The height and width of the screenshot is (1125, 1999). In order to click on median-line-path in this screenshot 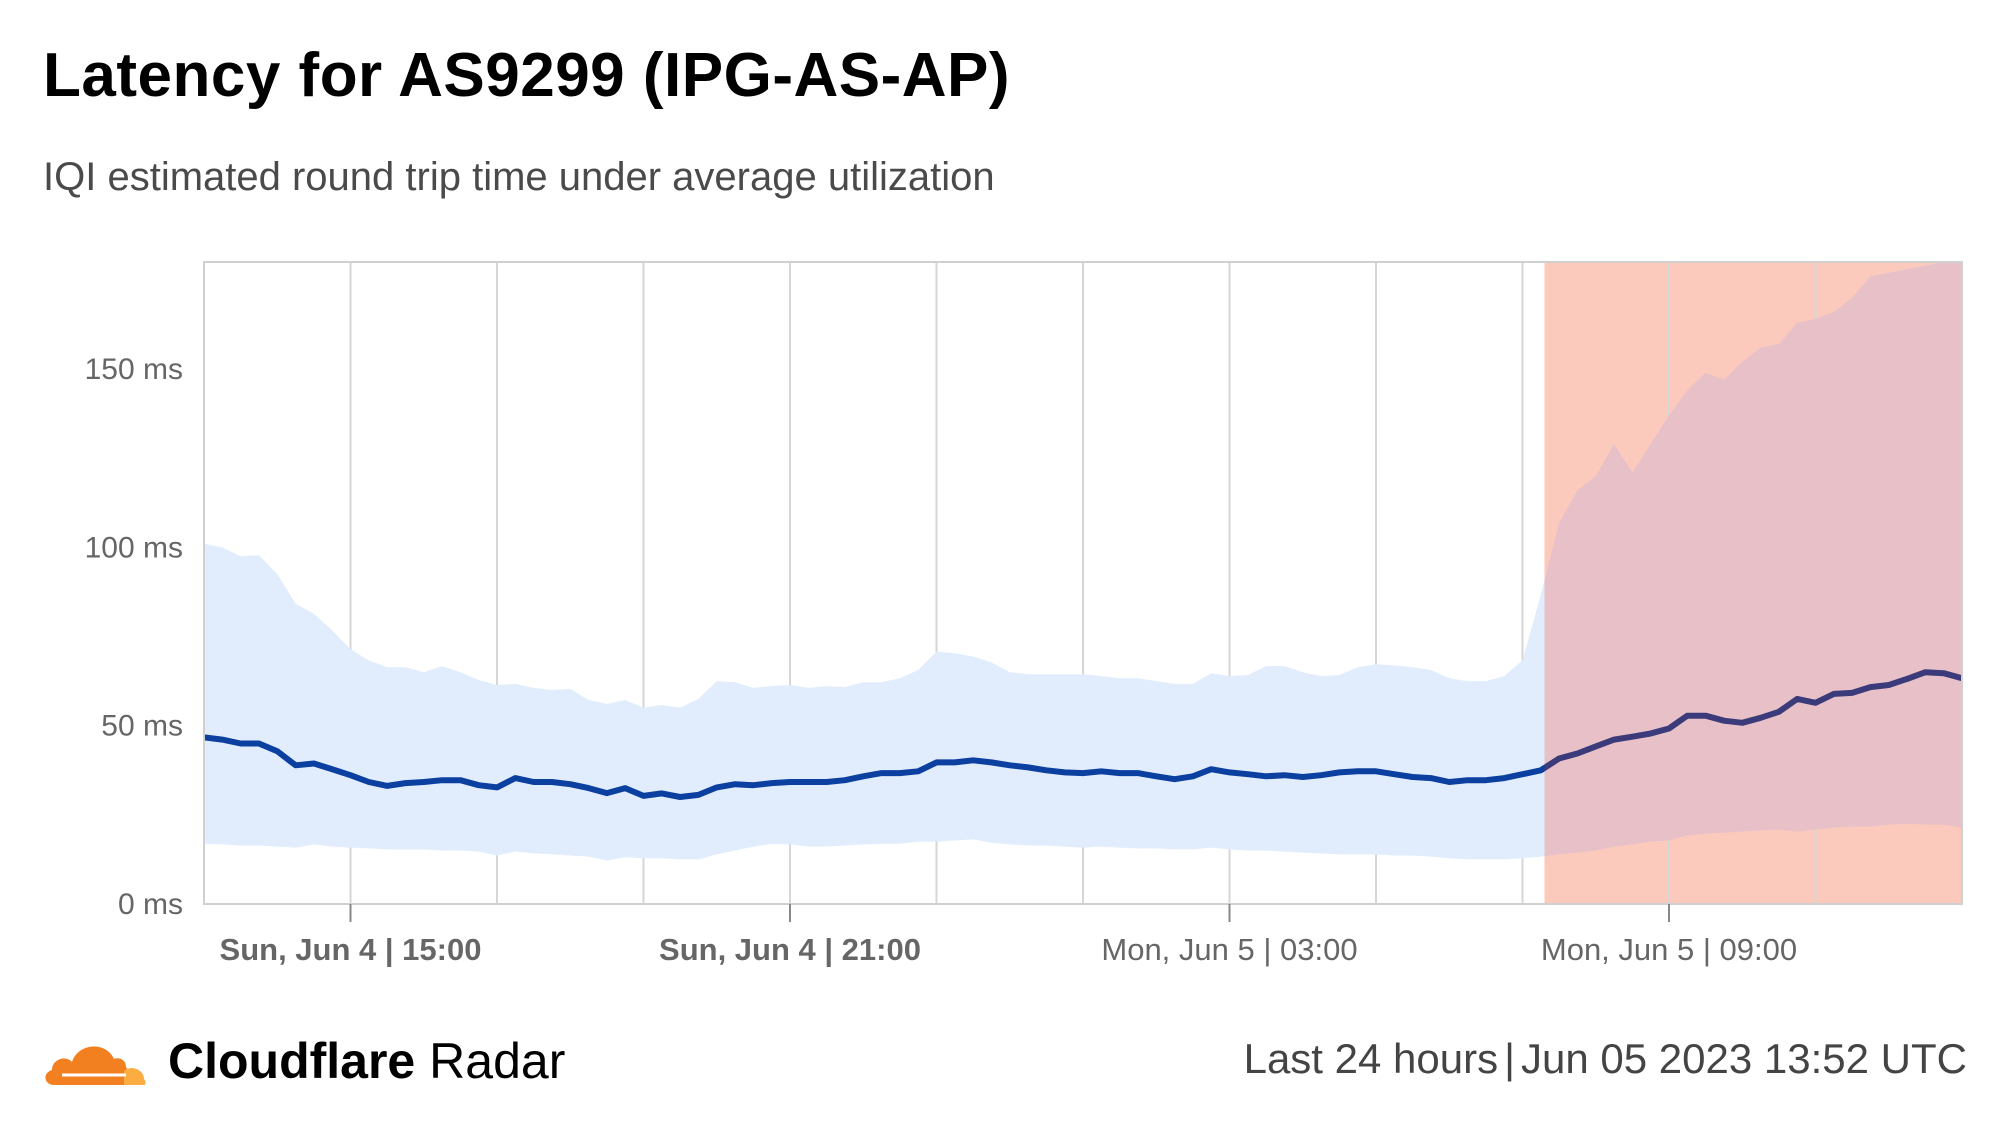, I will do `click(874, 767)`.